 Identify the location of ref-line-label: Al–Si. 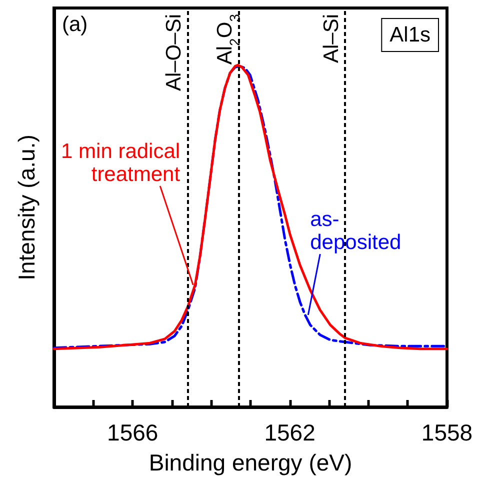
(331, 39).